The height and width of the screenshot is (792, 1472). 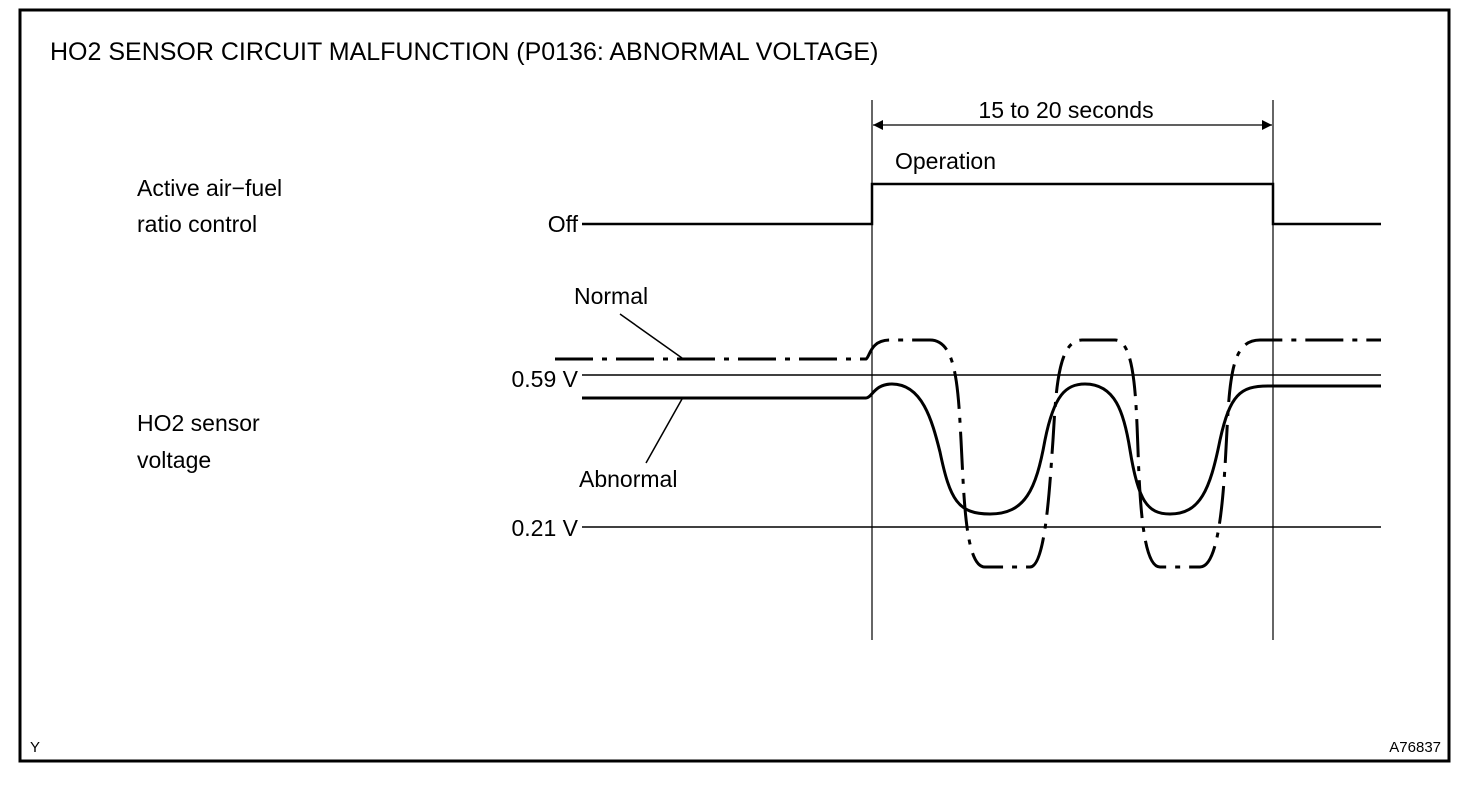 I want to click on control-signal-label-line1: Active air−fuel, so click(x=209, y=188).